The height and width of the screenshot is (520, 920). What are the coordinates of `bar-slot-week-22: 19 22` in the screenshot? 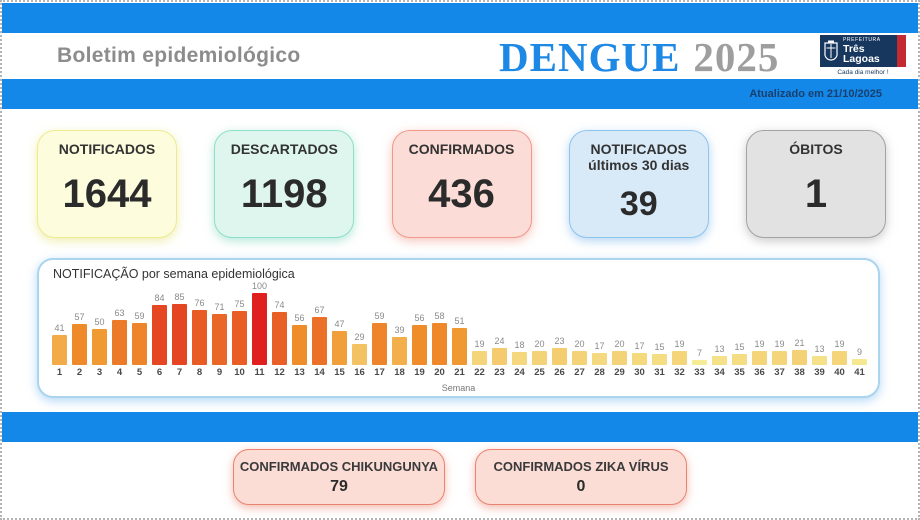 It's located at (479, 359).